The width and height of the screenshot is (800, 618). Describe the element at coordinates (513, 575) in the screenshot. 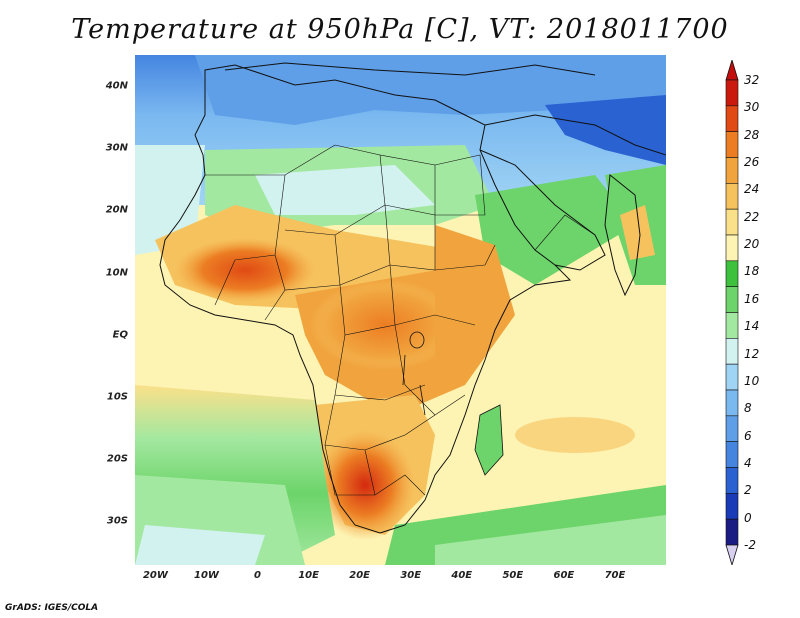

I see `lon-tick-label: 50E` at that location.